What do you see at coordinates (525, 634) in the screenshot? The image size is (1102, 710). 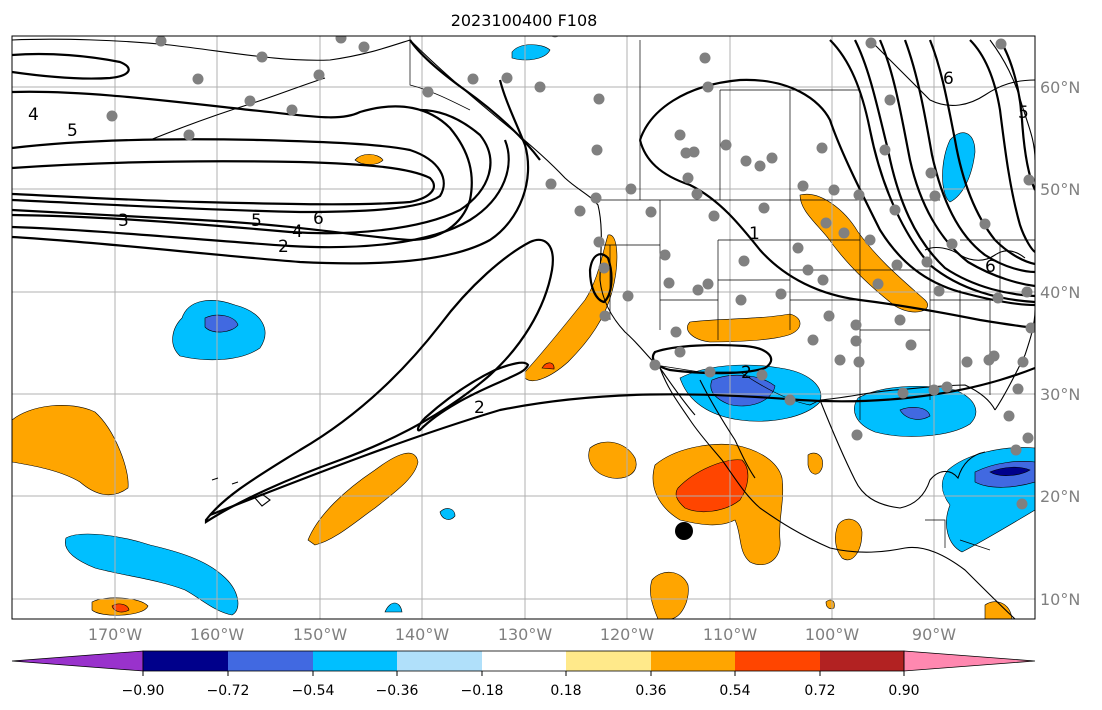 I see `lon-label: 130°W` at bounding box center [525, 634].